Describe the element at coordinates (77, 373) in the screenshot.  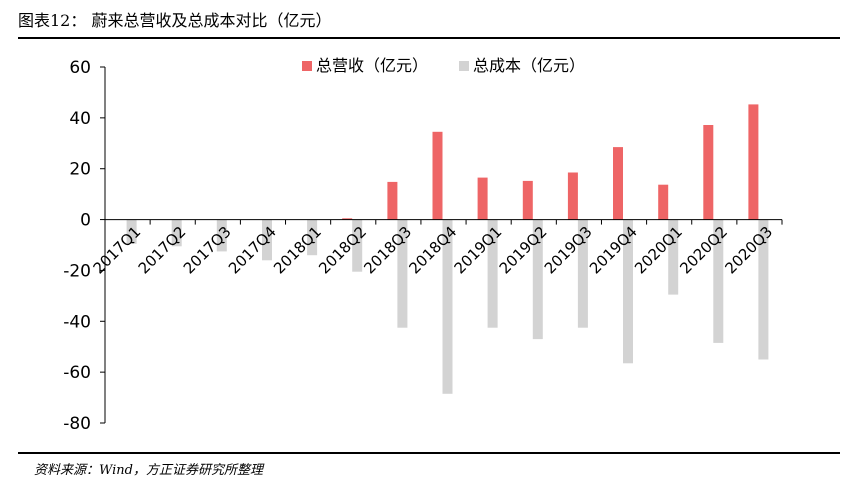
I see `y-tick-label: -60` at that location.